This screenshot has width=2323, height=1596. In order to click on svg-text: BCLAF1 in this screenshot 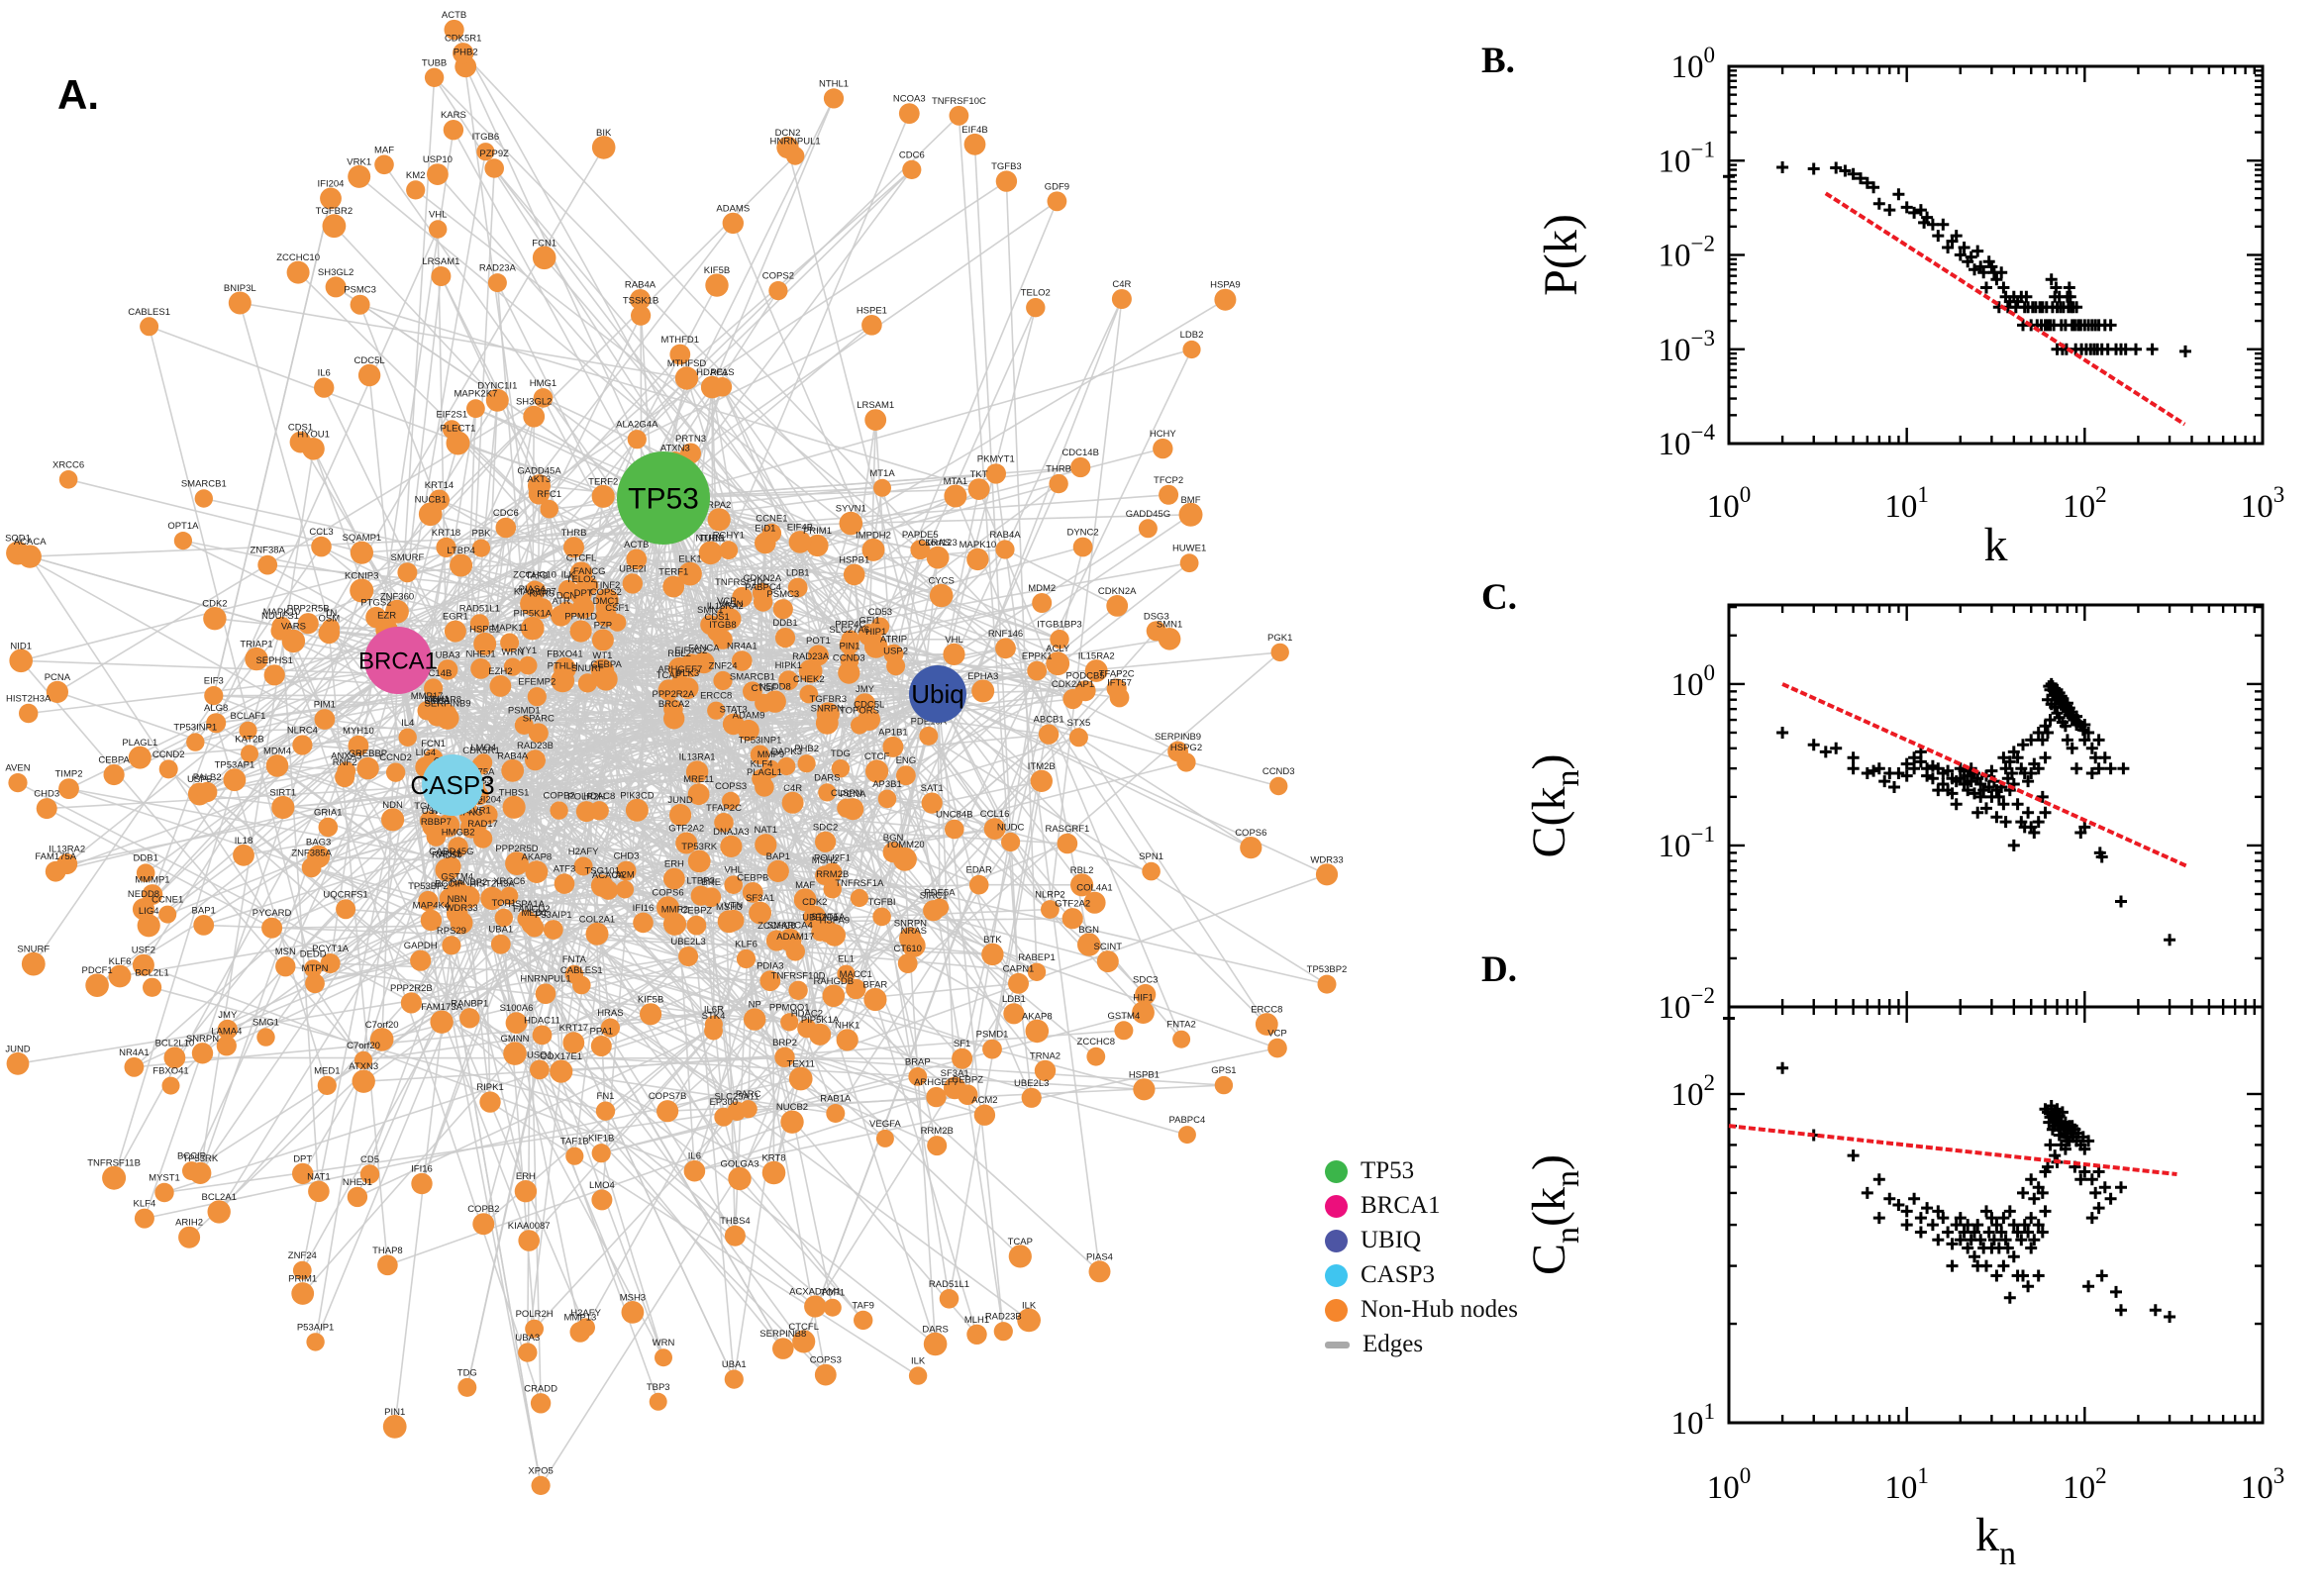, I will do `click(248, 716)`.